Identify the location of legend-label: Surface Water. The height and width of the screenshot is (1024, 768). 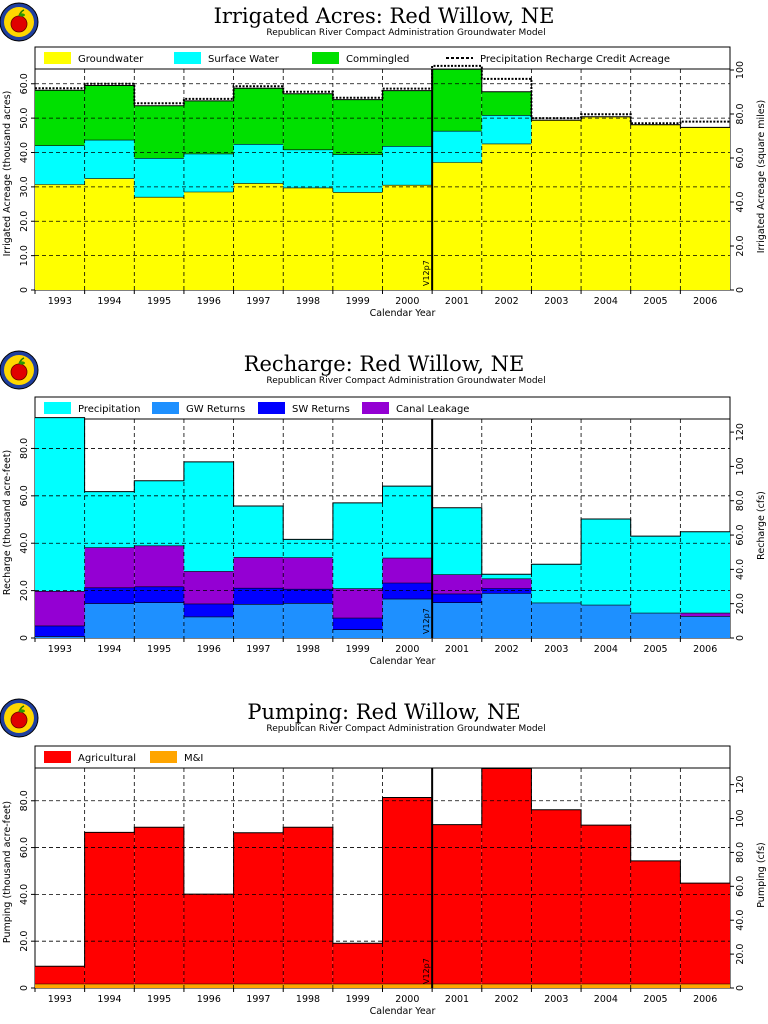
(244, 59).